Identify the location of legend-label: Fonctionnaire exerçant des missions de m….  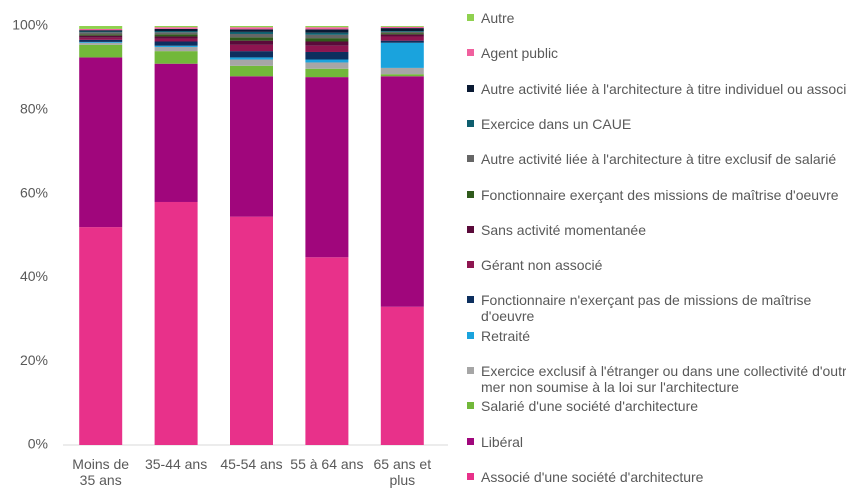
(660, 194).